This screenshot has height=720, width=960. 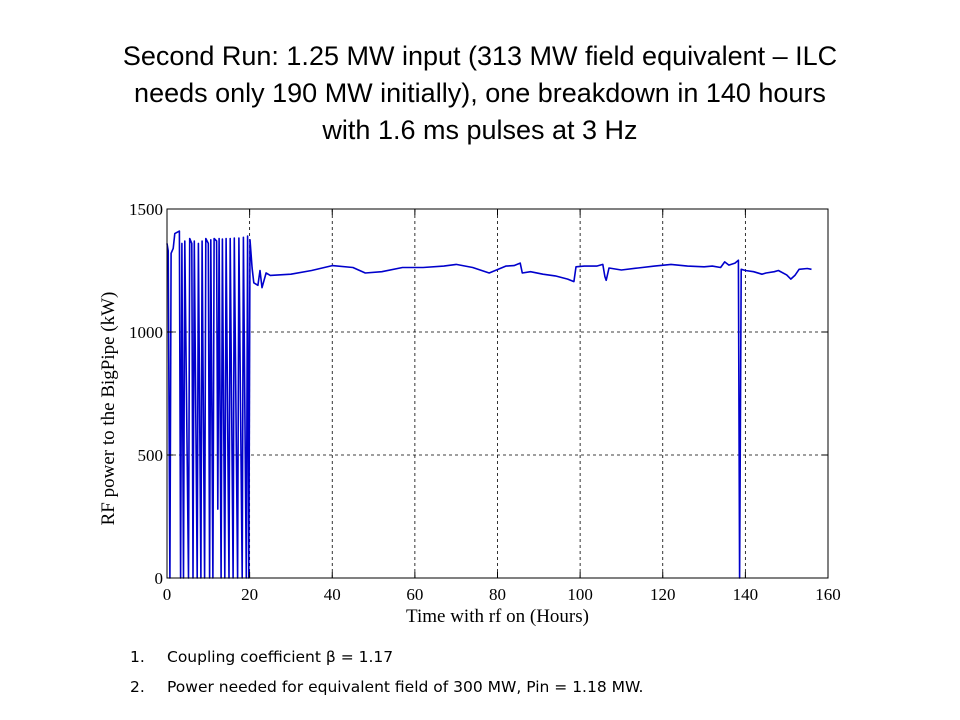 What do you see at coordinates (146, 332) in the screenshot?
I see `y-tick-label: 1000` at bounding box center [146, 332].